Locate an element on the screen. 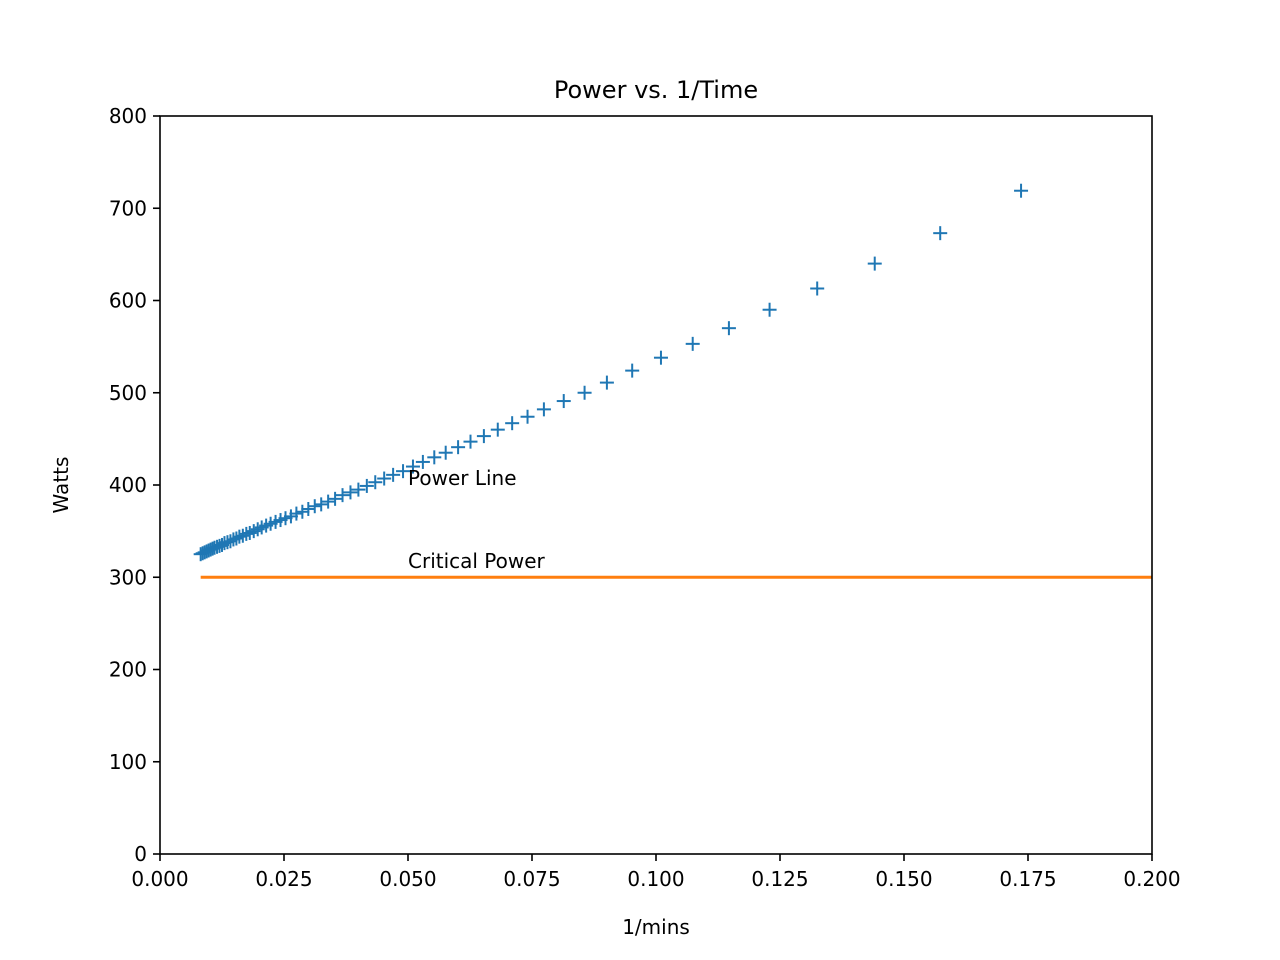 Image resolution: width=1280 pixels, height=960 pixels. x-tick-label: 0.000 is located at coordinates (159, 879).